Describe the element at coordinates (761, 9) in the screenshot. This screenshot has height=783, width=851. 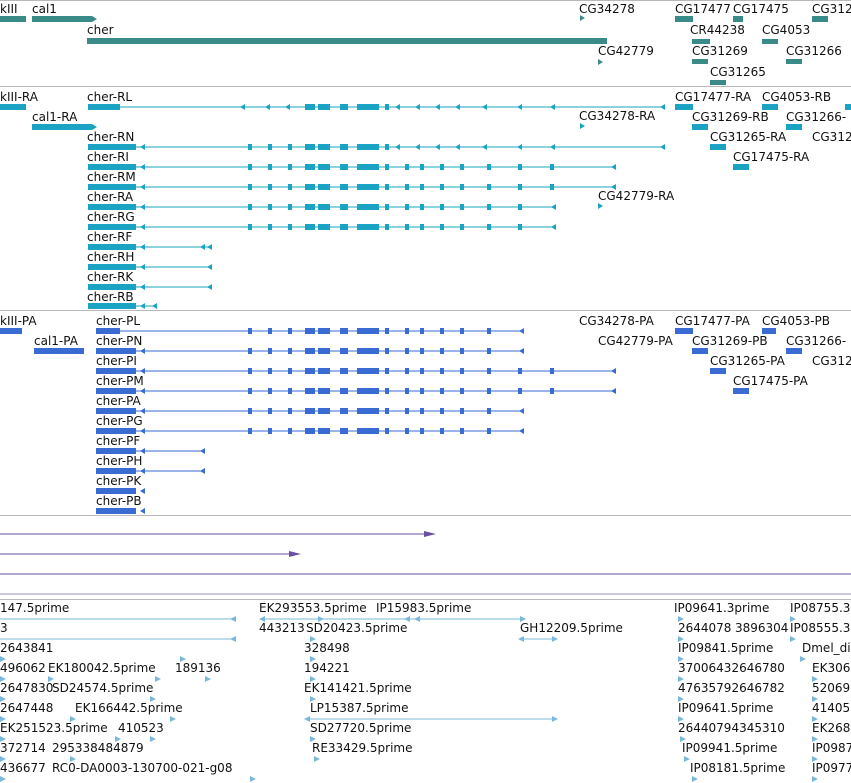
I see `gene-label: CG17475` at that location.